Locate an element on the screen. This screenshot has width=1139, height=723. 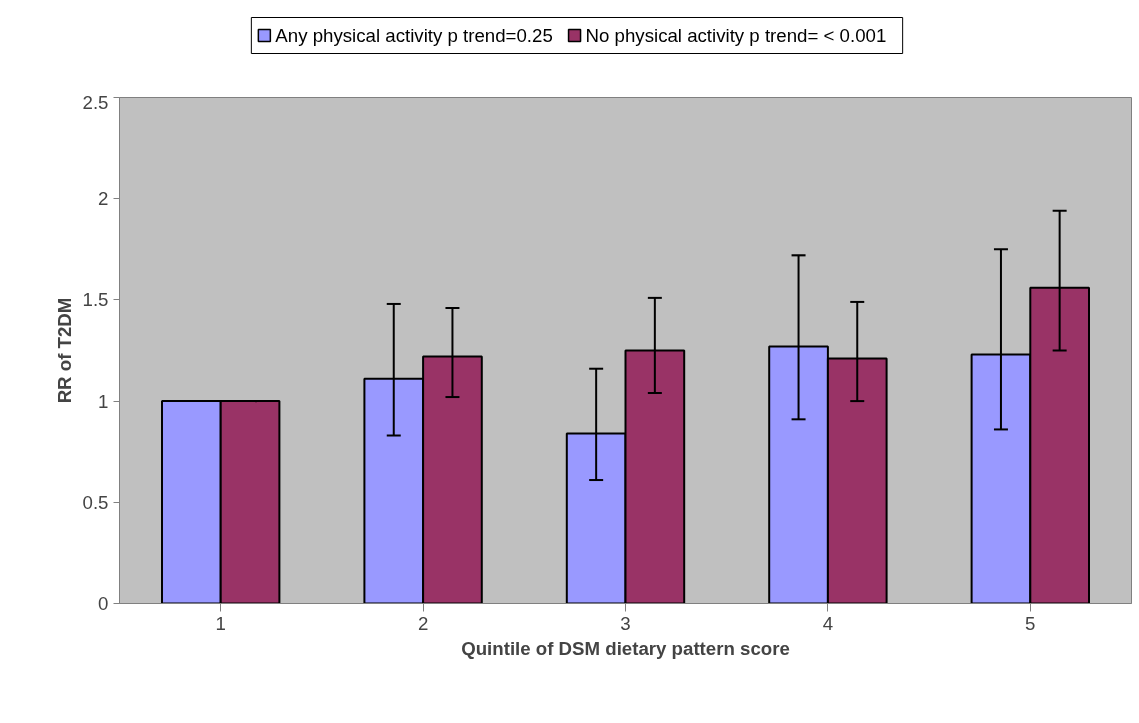
x-axis-title: Quintile of DSM dietary pattern score is located at coordinates (625, 648).